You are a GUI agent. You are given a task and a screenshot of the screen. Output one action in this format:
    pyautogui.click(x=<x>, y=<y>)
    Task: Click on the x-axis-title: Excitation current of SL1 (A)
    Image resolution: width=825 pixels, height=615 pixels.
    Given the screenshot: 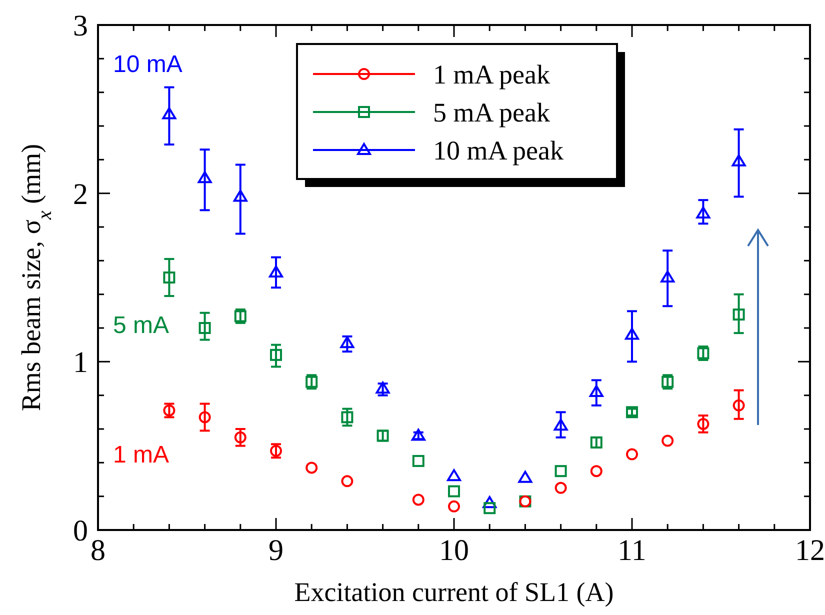 What is the action you would take?
    pyautogui.click(x=454, y=592)
    